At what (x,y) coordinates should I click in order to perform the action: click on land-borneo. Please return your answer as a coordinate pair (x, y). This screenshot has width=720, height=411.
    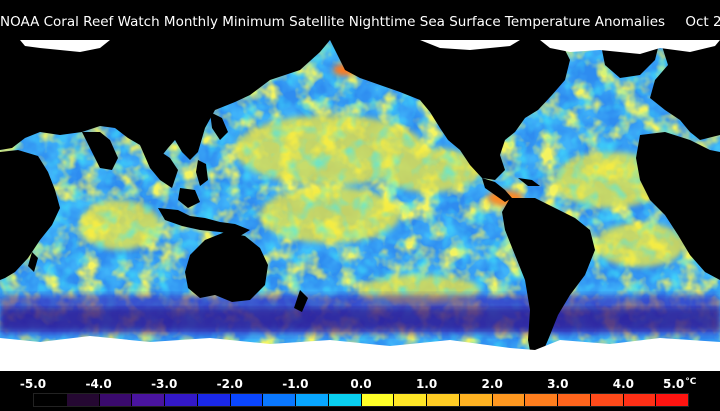
    Looking at the image, I should click on (189, 198).